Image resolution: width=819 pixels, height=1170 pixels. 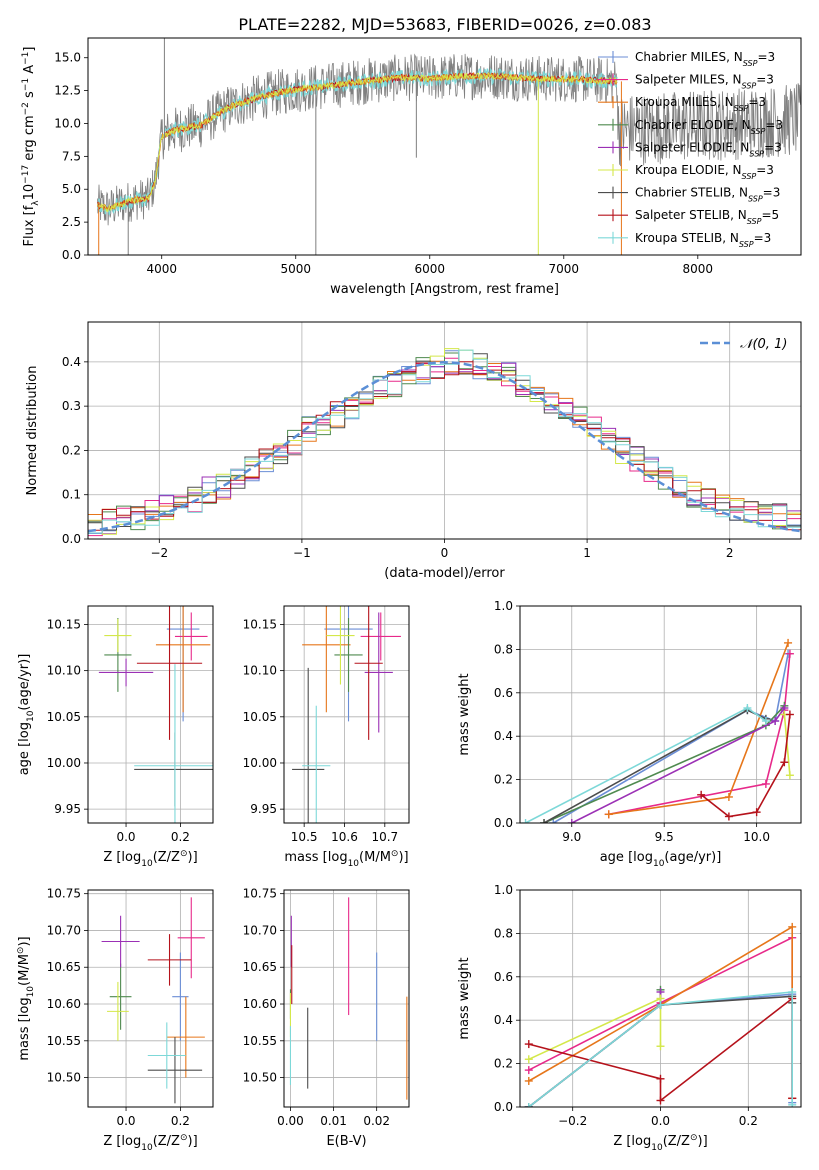 I want to click on y-axis-label-part: −17, so click(x=26, y=174).